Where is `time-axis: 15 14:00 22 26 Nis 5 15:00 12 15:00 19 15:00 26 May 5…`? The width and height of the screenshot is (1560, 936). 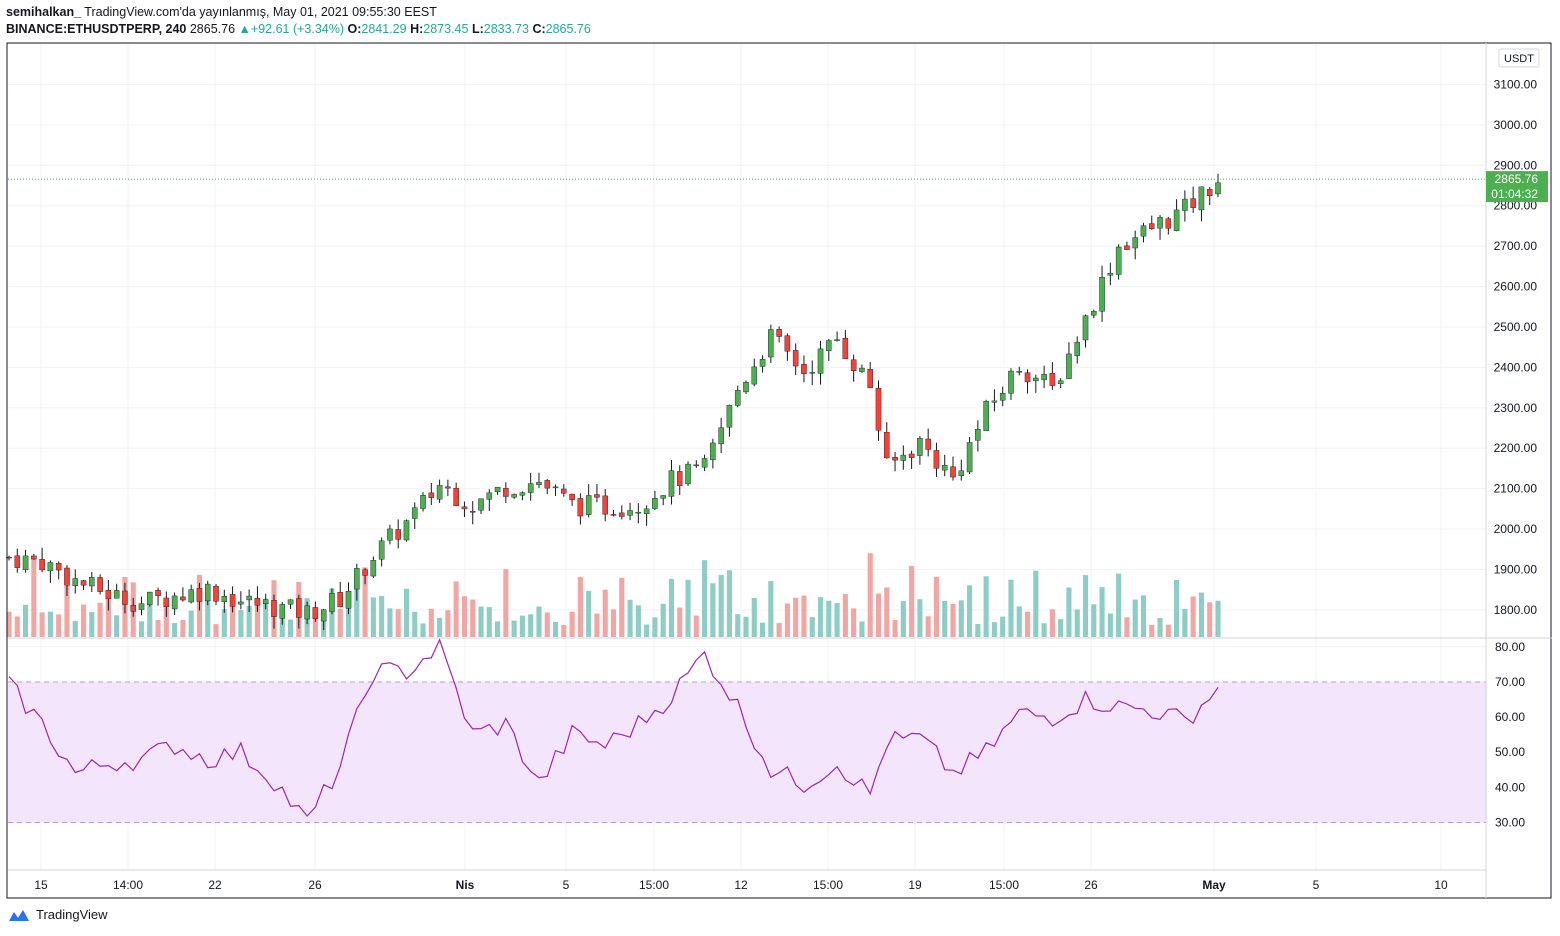
time-axis: 15 14:00 22 26 Nis 5 15:00 12 15:00 19 15:00 26 May 5… is located at coordinates (741, 885).